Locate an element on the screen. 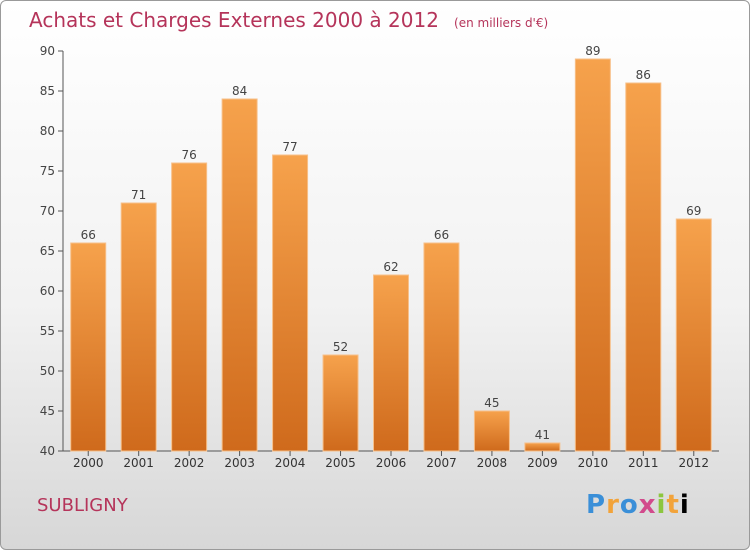 This screenshot has width=750, height=550. x-tick-label: 2006 is located at coordinates (391, 463).